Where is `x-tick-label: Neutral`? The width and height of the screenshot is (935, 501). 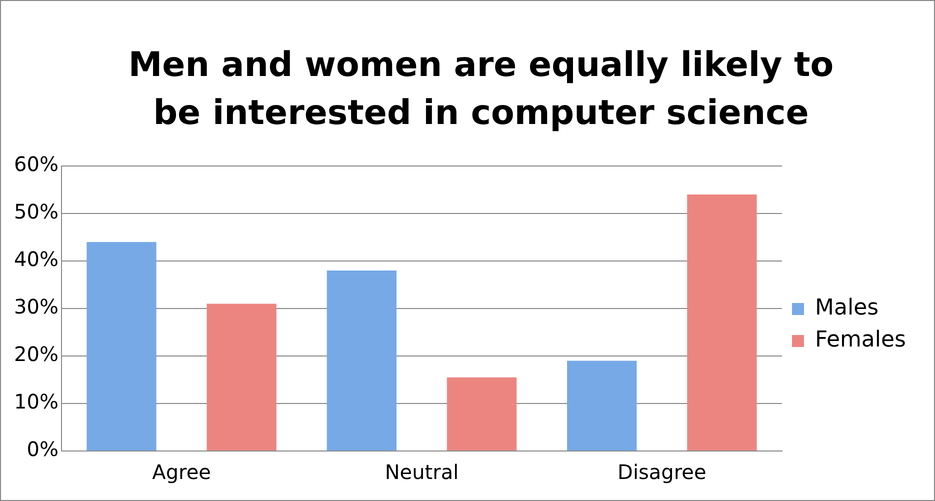
x-tick-label: Neutral is located at coordinates (421, 472).